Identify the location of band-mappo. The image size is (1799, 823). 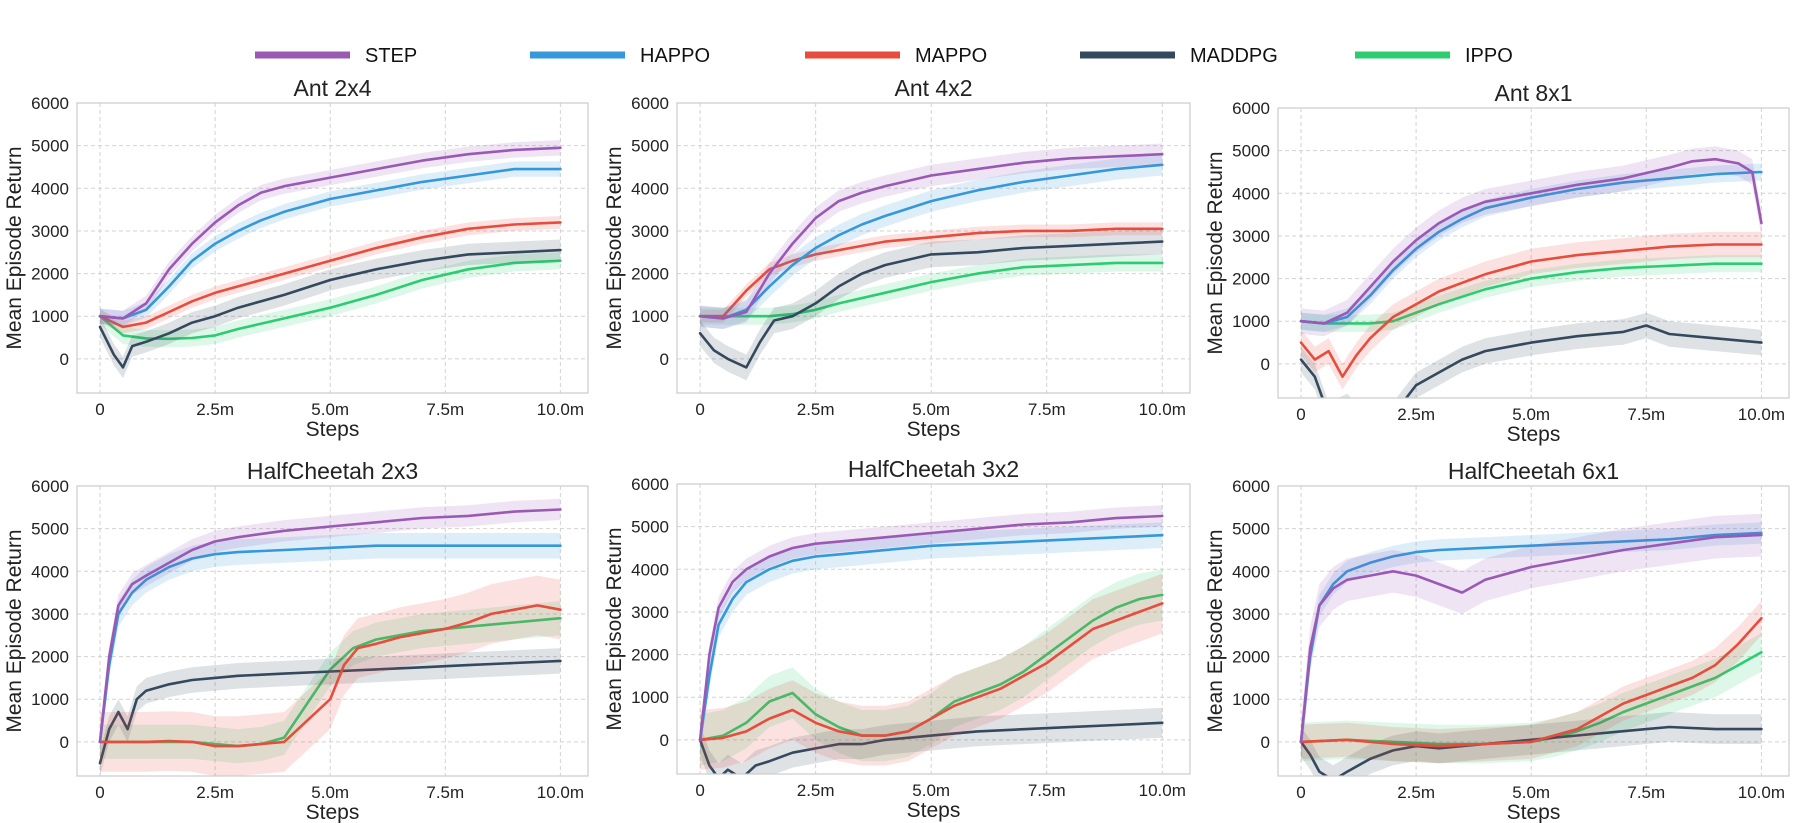
(1531, 310).